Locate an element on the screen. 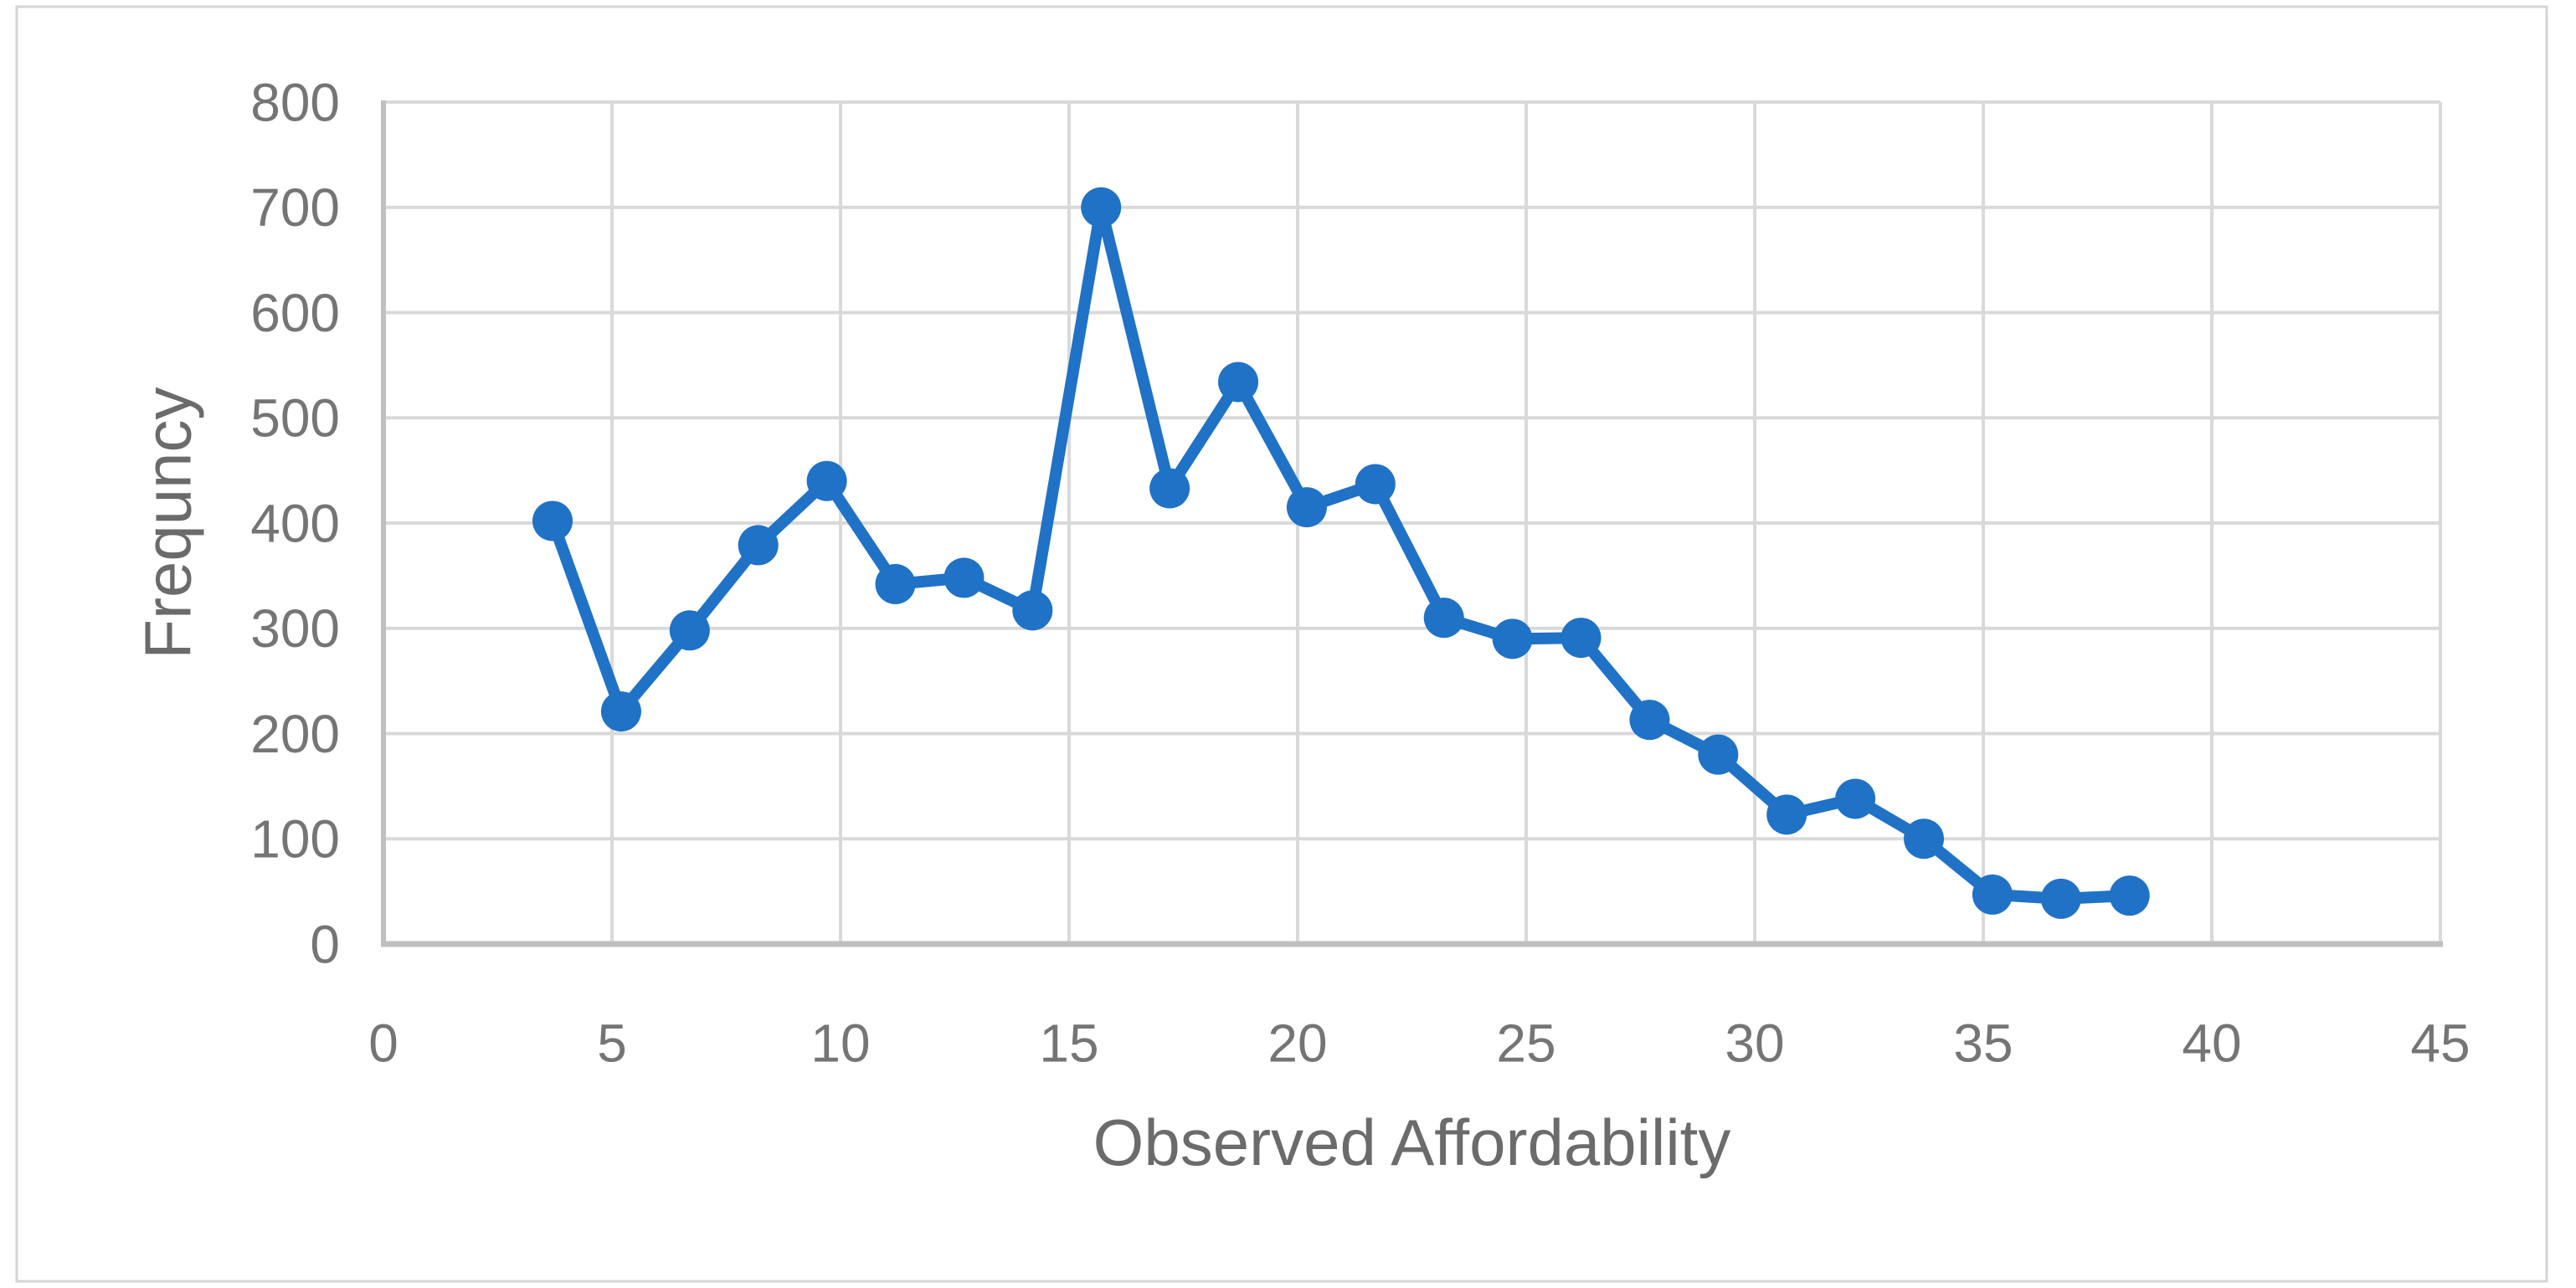  x-tick-label-20: 20 is located at coordinates (1297, 1043).